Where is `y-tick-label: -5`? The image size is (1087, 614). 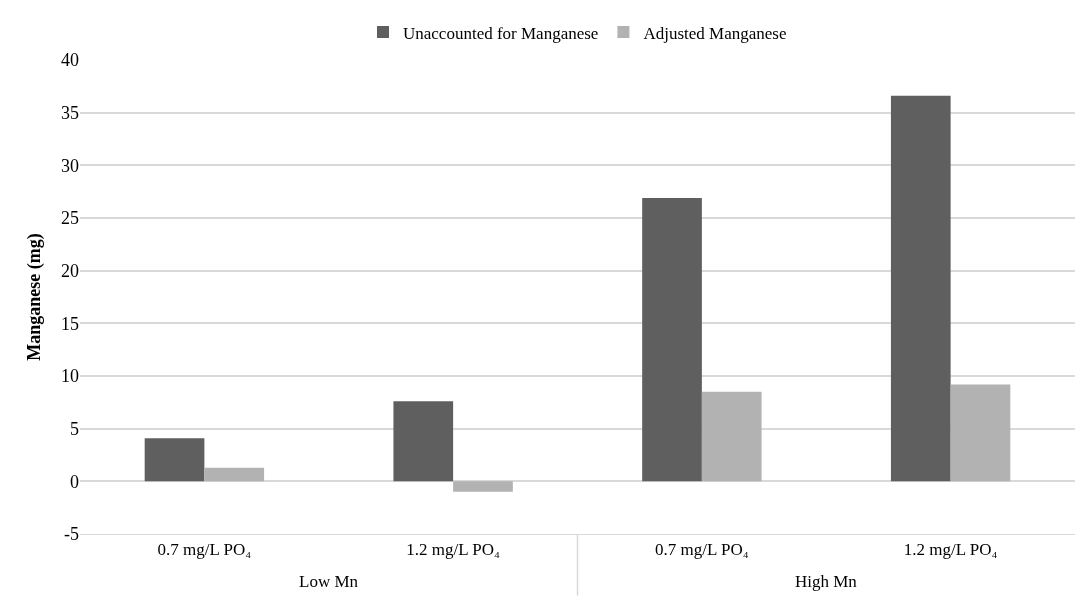
y-tick-label: -5 is located at coordinates (71, 534).